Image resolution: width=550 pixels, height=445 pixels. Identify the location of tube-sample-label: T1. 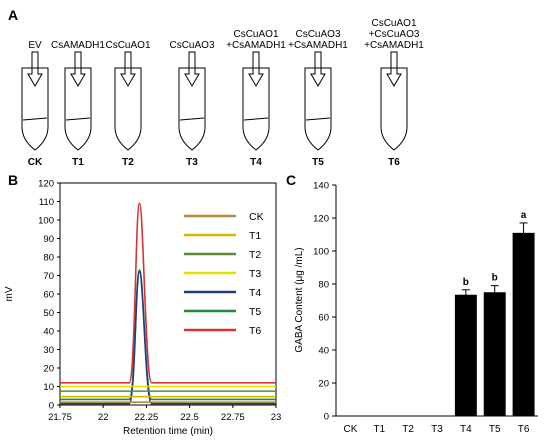
(78, 162).